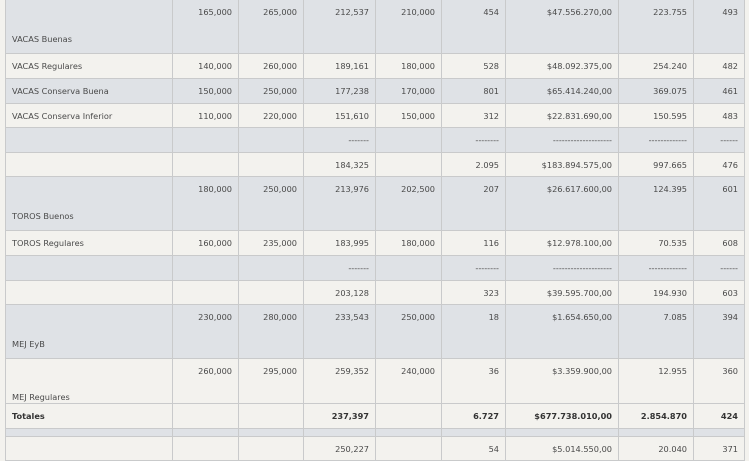  What do you see at coordinates (205, 27) in the screenshot?
I see `cell: 165,000` at bounding box center [205, 27].